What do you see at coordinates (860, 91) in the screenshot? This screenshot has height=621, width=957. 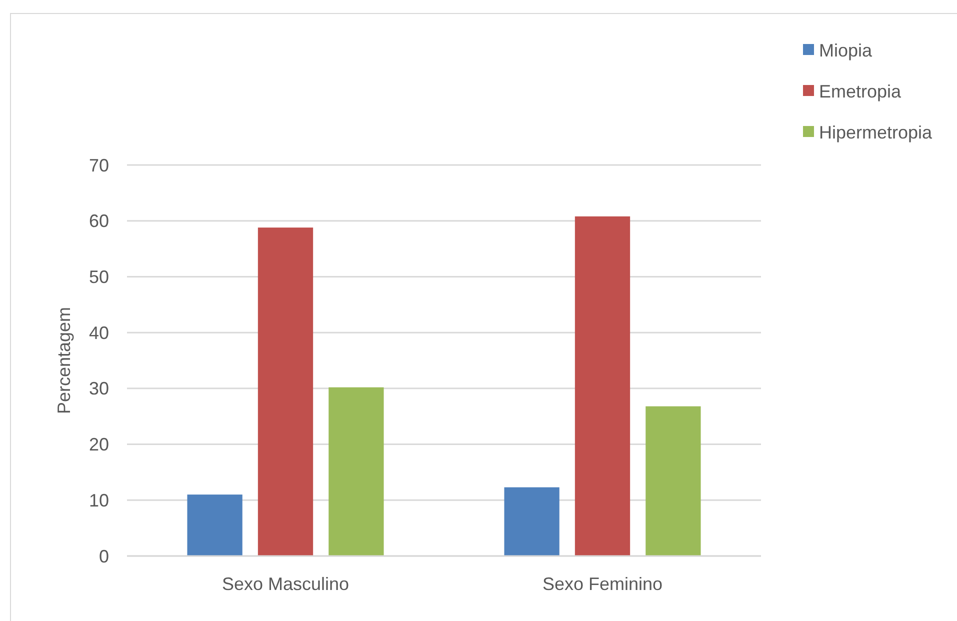 I see `legend-label: Emetropia` at bounding box center [860, 91].